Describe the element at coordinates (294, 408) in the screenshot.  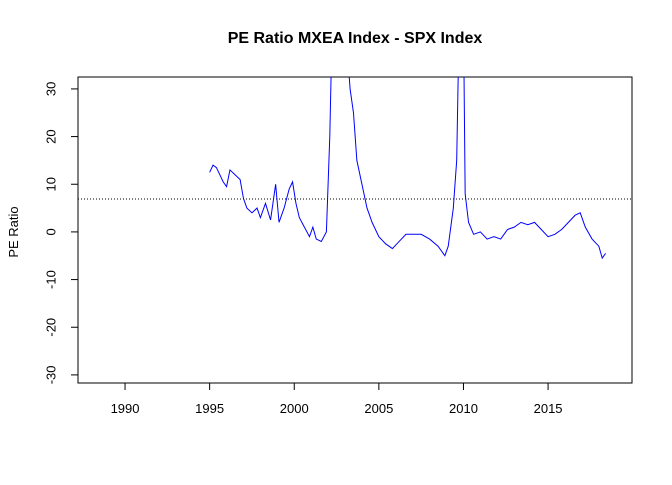
I see `x-tick-label: 2000` at that location.